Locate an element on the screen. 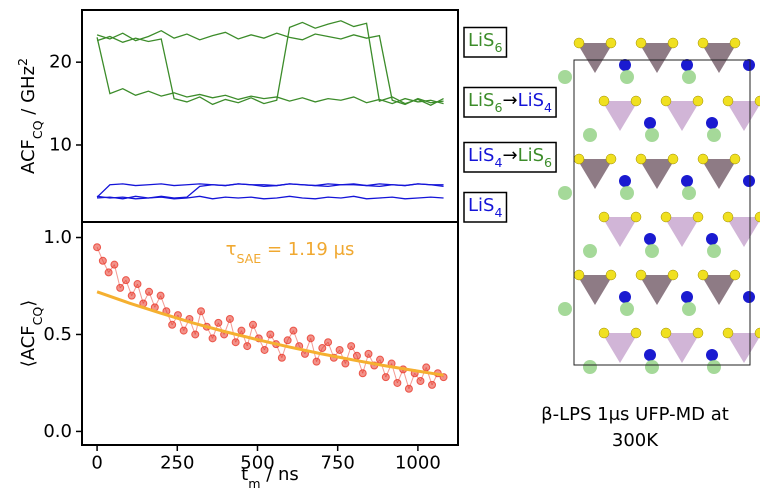 The height and width of the screenshot is (489, 760). text-part: = 1.19 μs is located at coordinates (307, 249).